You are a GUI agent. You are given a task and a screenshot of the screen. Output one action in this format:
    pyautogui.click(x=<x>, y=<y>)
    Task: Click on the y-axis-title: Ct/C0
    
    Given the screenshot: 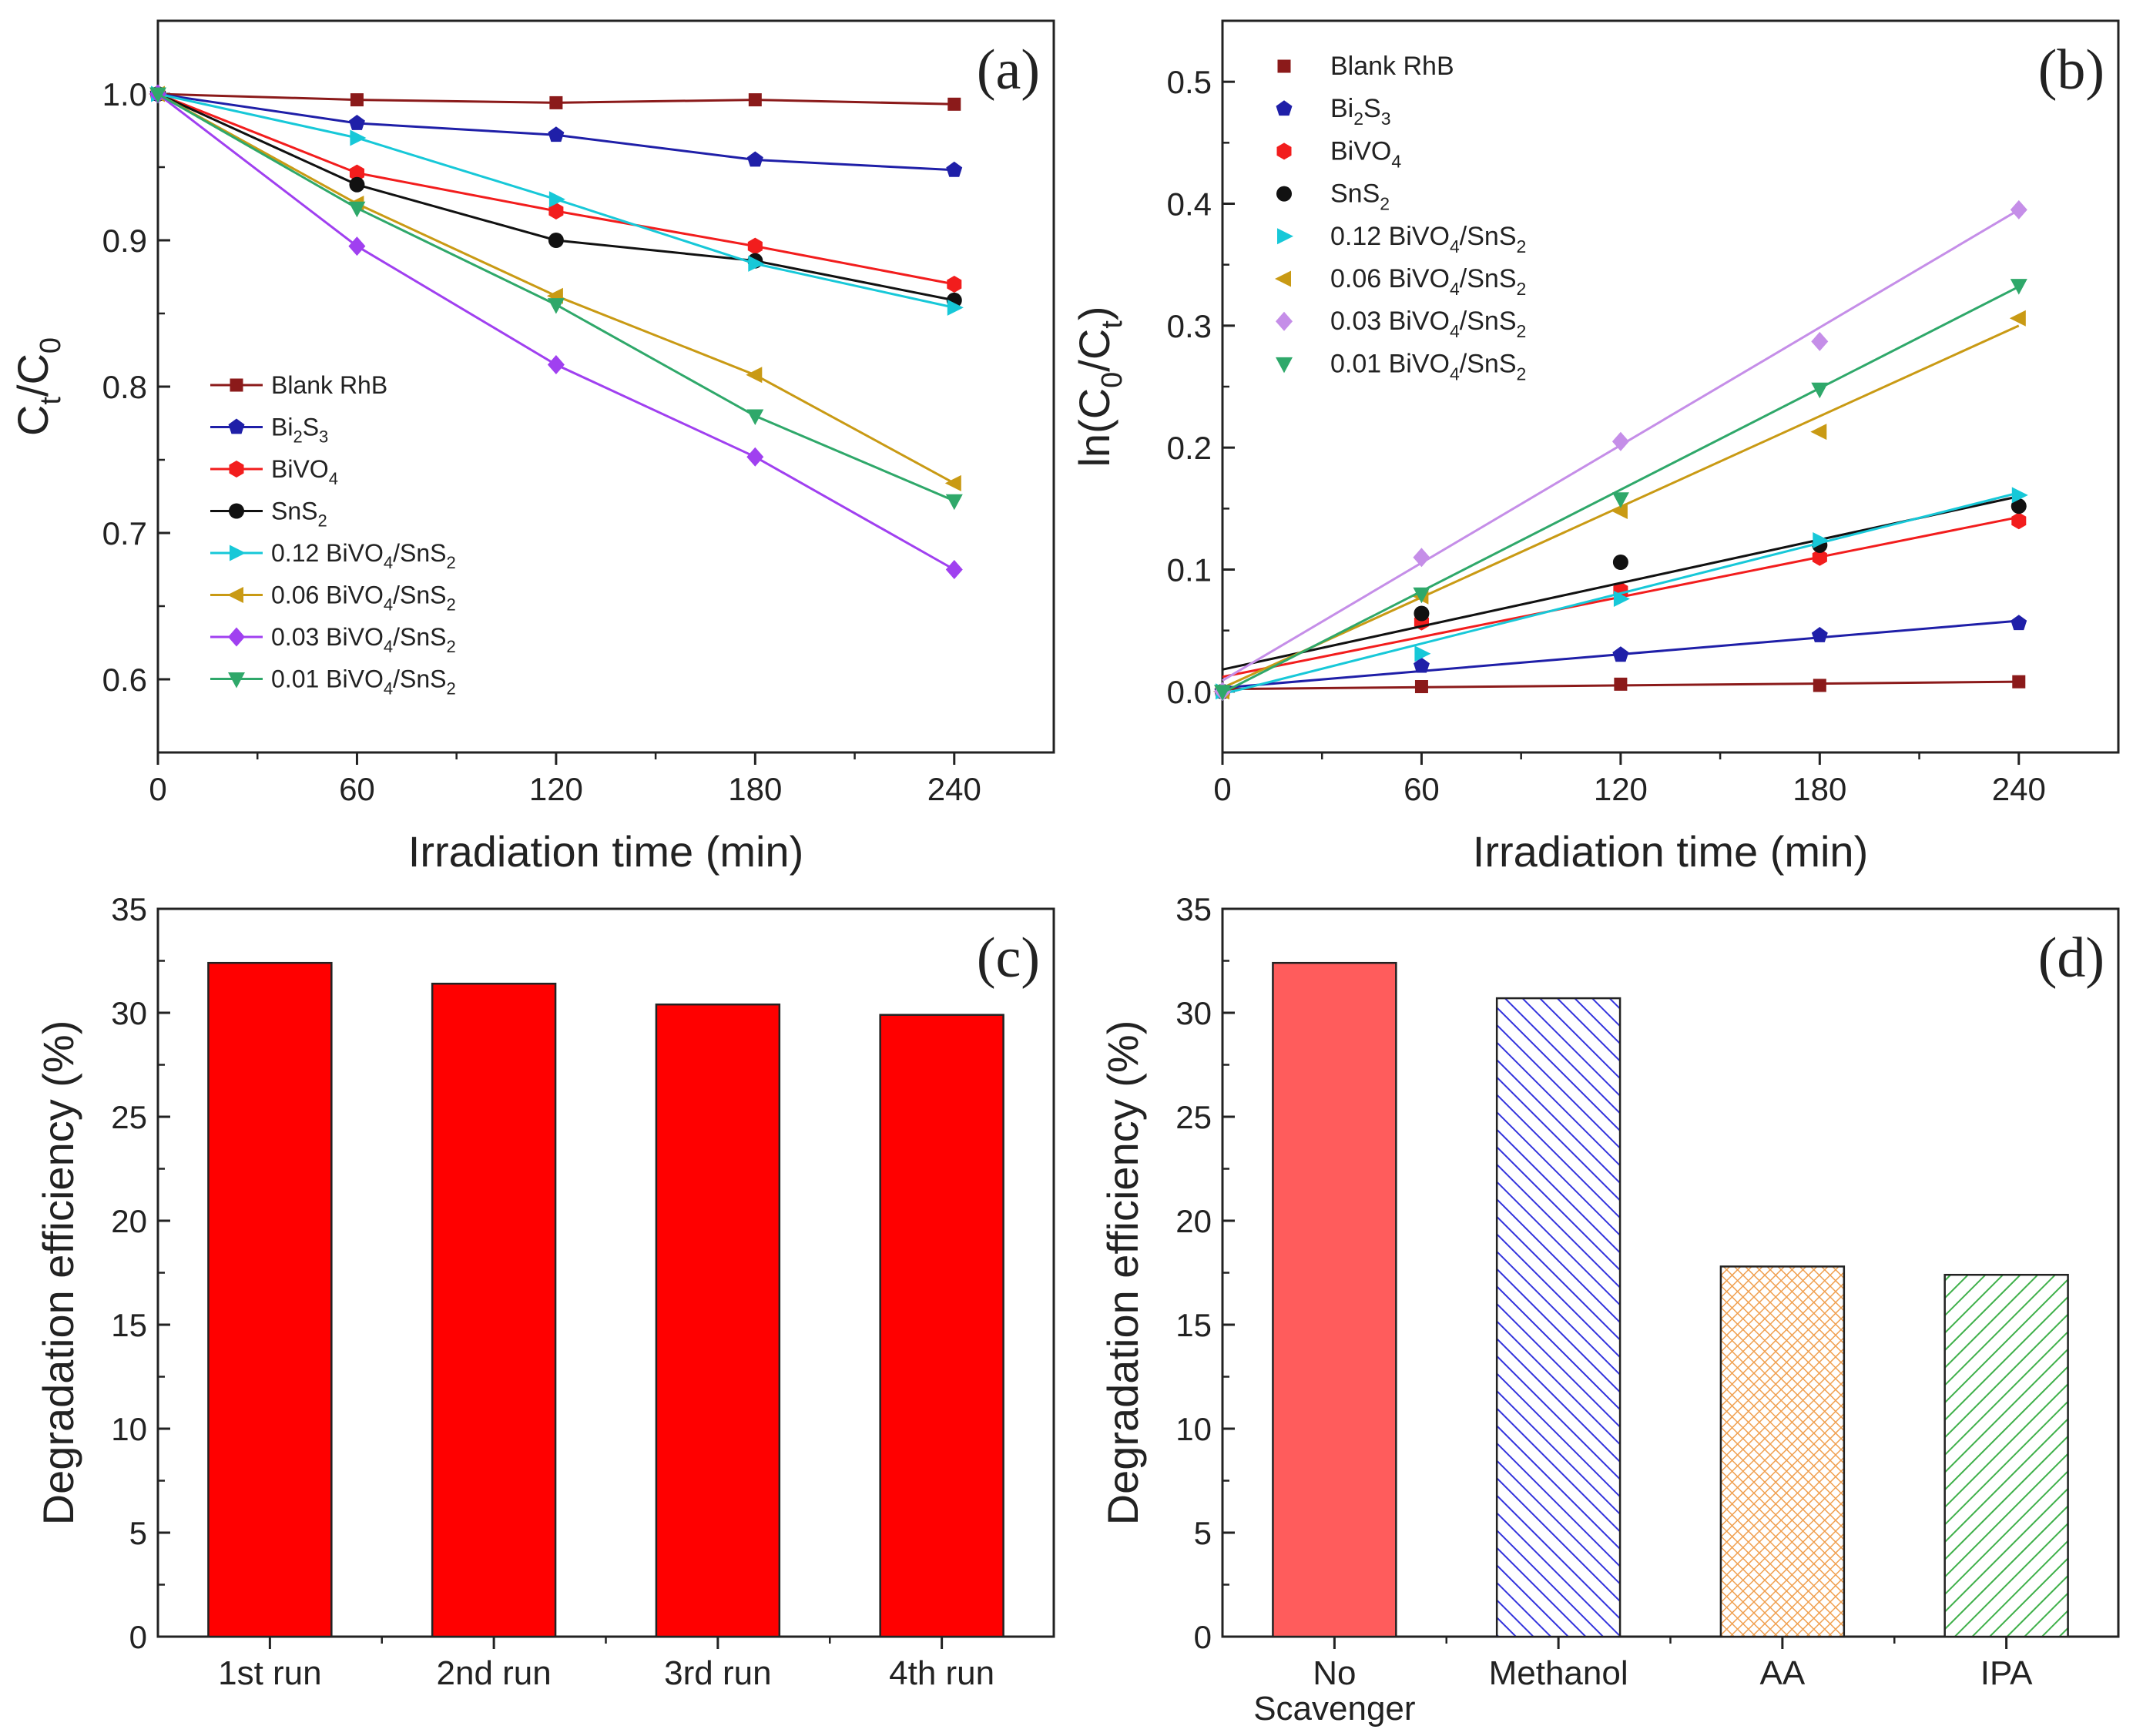 What is the action you would take?
    pyautogui.click(x=38, y=386)
    